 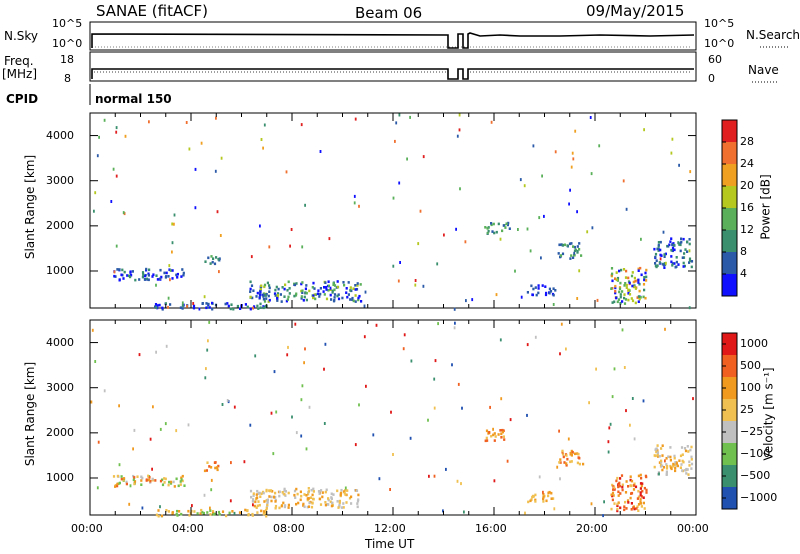 What do you see at coordinates (60, 225) in the screenshot?
I see `y-tick-label: 2000` at bounding box center [60, 225].